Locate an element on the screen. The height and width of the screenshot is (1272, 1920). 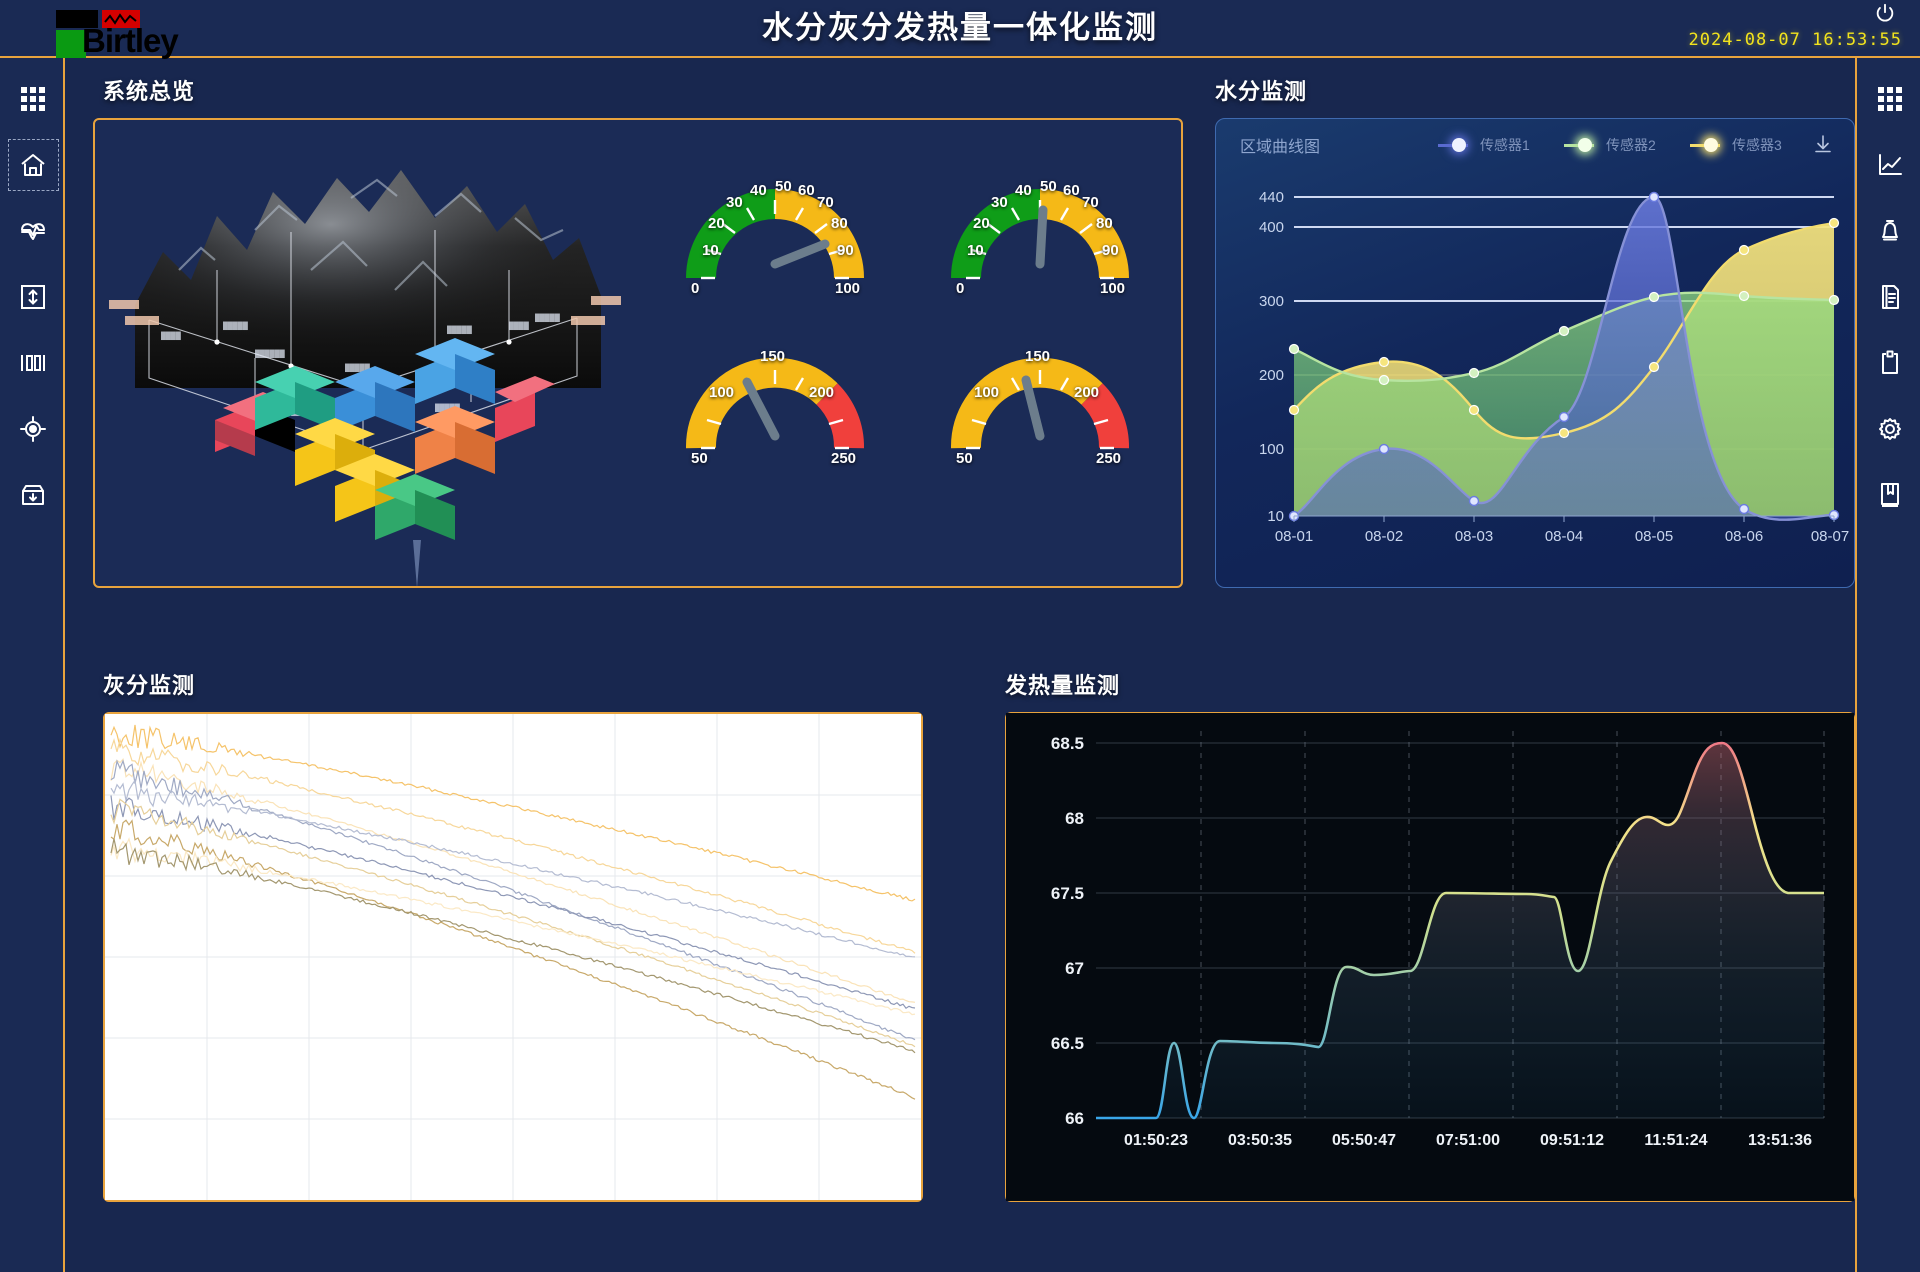
app-header: Birtley 水分灰分发热量一体化监测 2024-08-07 16:53:55 is located at coordinates (960, 29).